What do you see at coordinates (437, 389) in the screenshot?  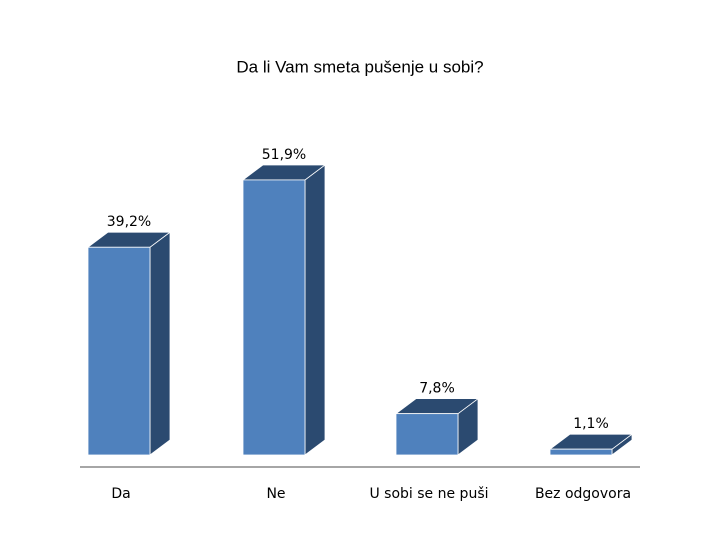 I see `value-label: 7,8%` at bounding box center [437, 389].